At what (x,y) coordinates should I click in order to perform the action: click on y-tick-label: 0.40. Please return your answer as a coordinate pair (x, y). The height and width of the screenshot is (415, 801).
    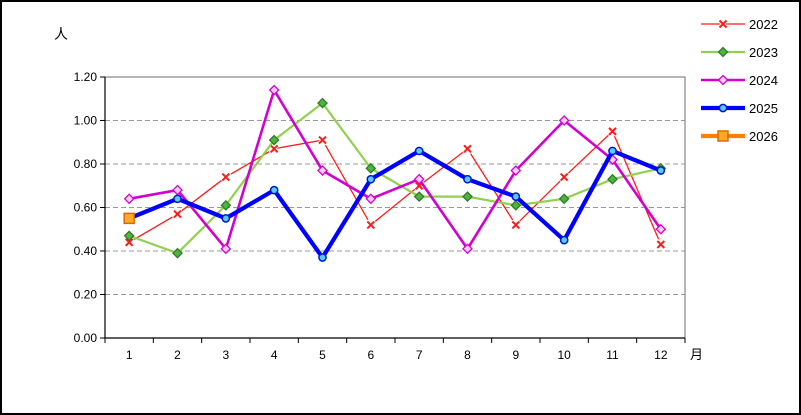
    Looking at the image, I should click on (86, 251).